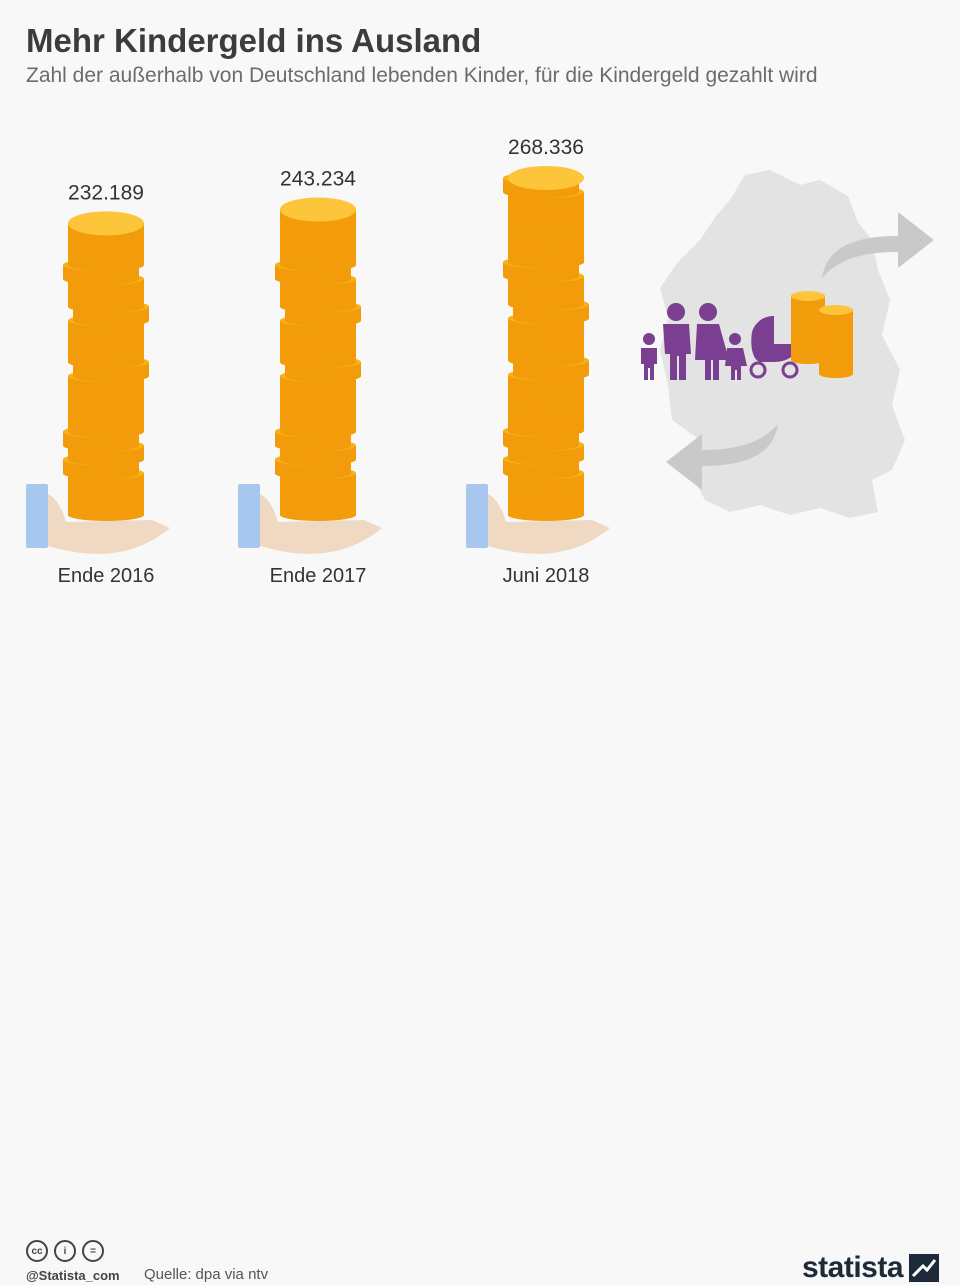 The width and height of the screenshot is (960, 1285). What do you see at coordinates (37, 1251) in the screenshot?
I see `cc-icon: cc` at bounding box center [37, 1251].